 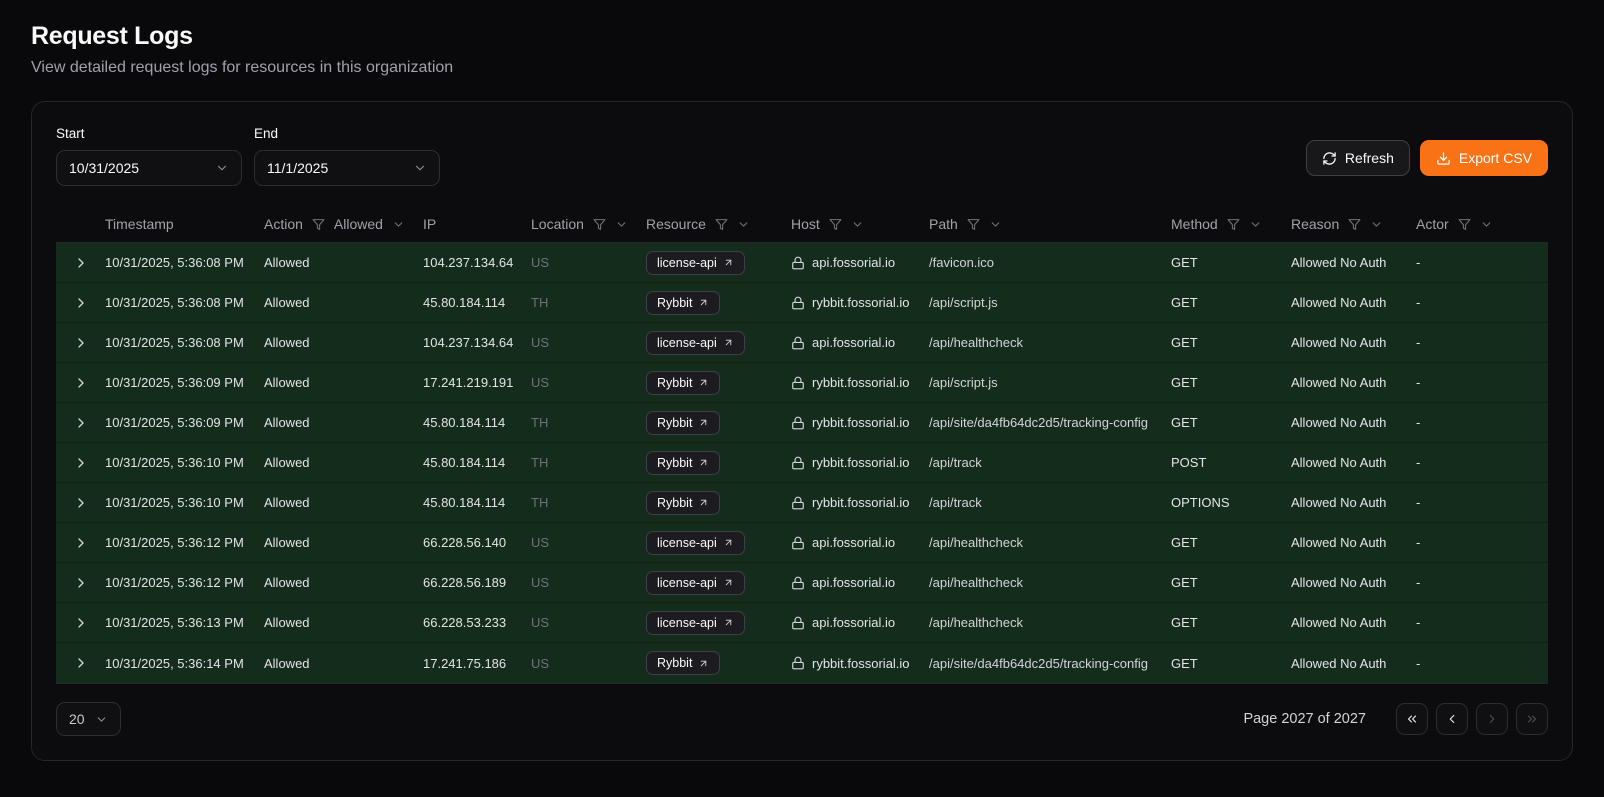 I want to click on host-value: rybbit.fossorial.io, so click(x=861, y=302).